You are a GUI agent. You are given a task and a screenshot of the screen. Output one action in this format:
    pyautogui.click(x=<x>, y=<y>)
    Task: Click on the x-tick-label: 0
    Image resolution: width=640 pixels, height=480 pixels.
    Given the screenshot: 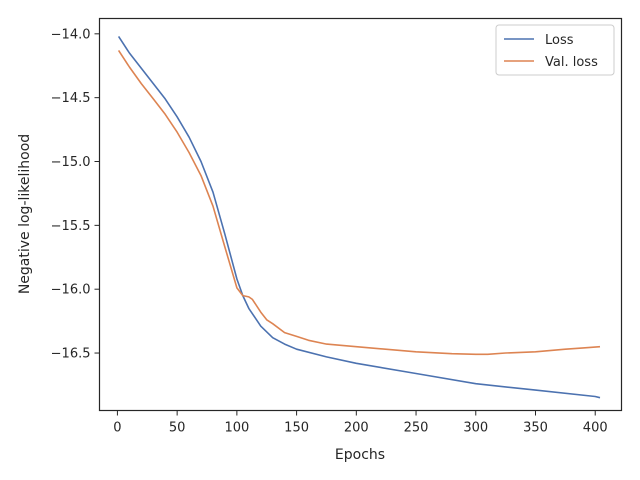 What is the action you would take?
    pyautogui.click(x=117, y=428)
    